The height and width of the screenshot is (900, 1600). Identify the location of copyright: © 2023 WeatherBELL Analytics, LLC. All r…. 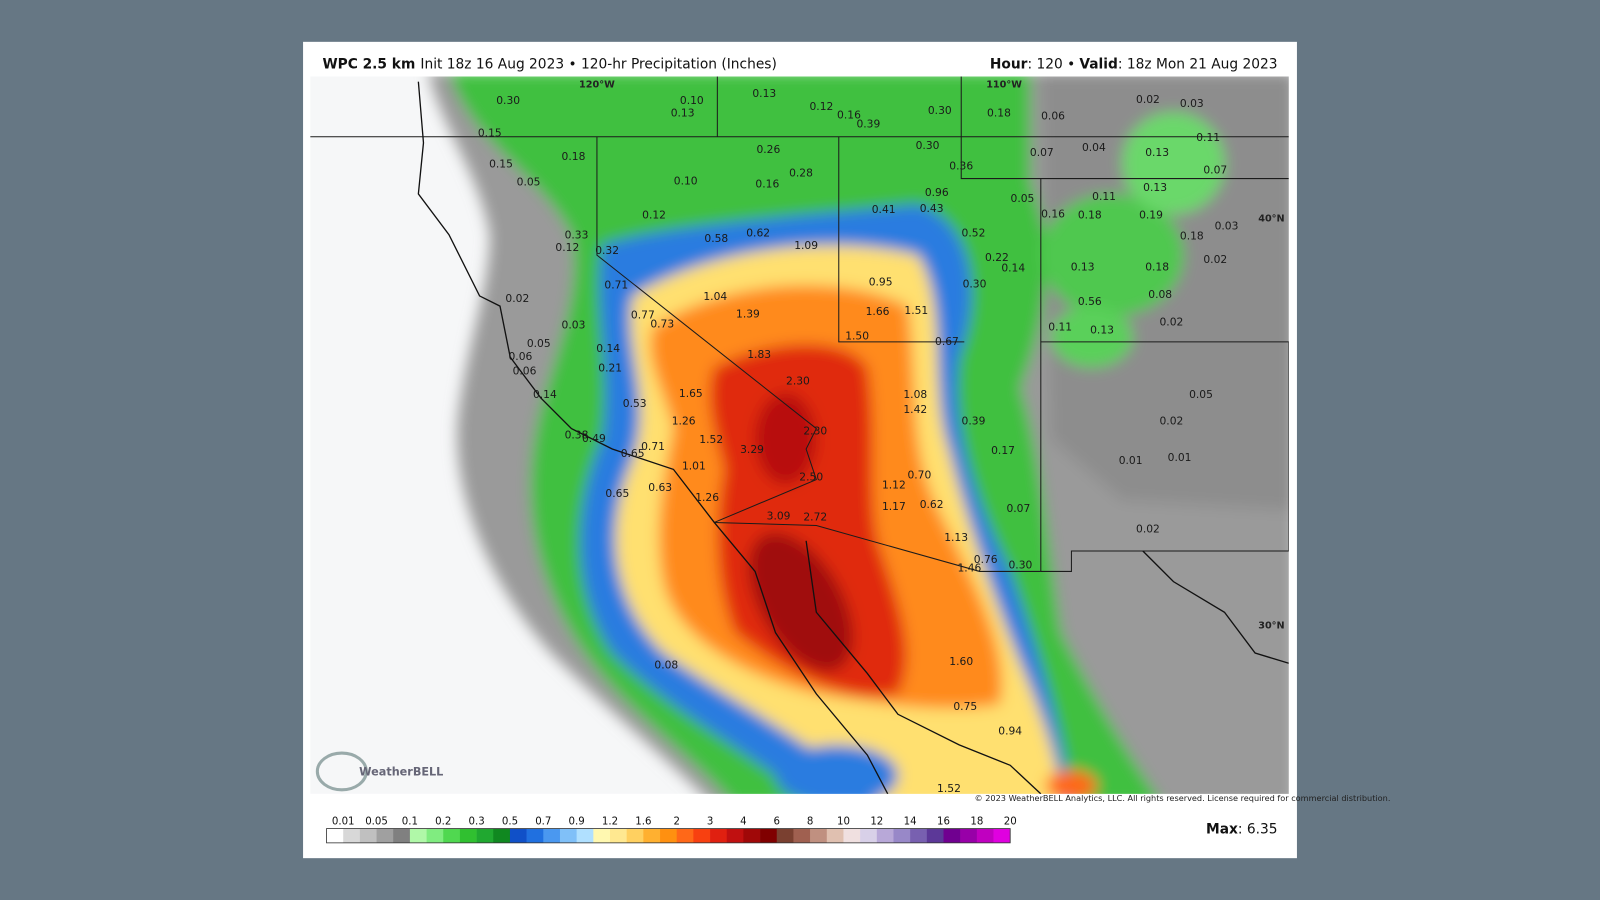
(1182, 798).